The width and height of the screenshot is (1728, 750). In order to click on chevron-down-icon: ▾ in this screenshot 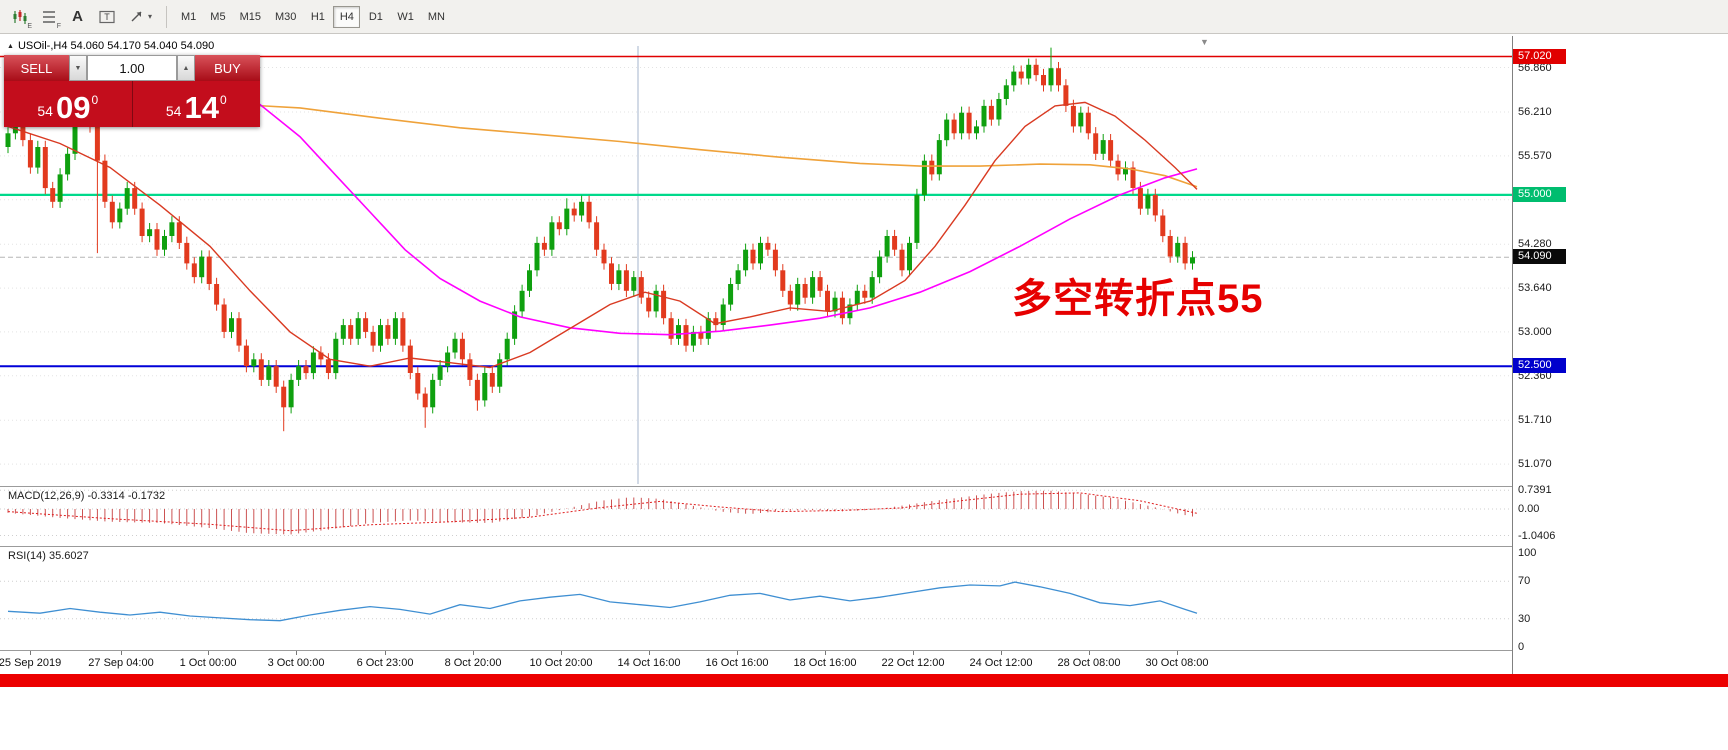, I will do `click(149, 16)`.